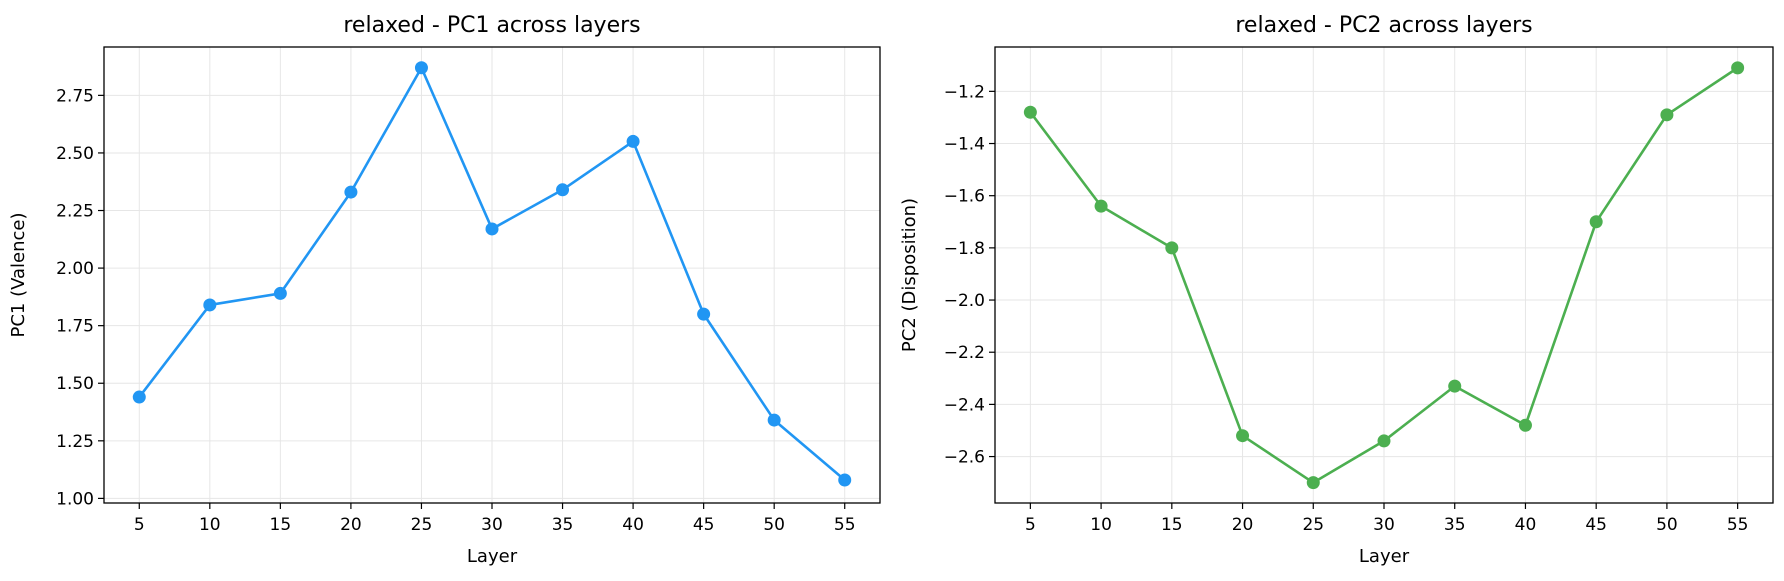 This screenshot has width=1784, height=581. What do you see at coordinates (1667, 525) in the screenshot?
I see `pc2-x-tick-label: 50` at bounding box center [1667, 525].